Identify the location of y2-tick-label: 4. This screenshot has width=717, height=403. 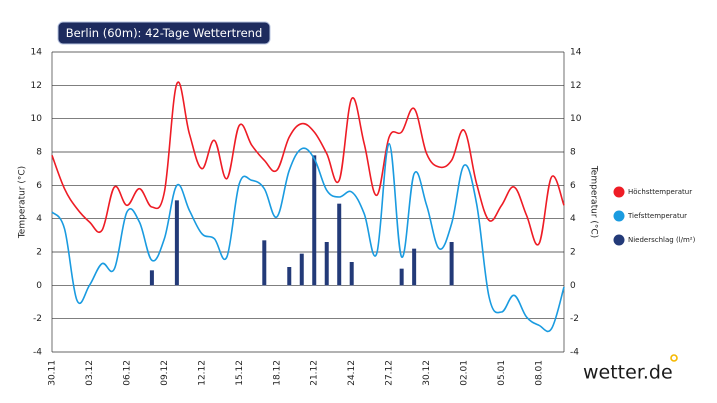
(573, 219).